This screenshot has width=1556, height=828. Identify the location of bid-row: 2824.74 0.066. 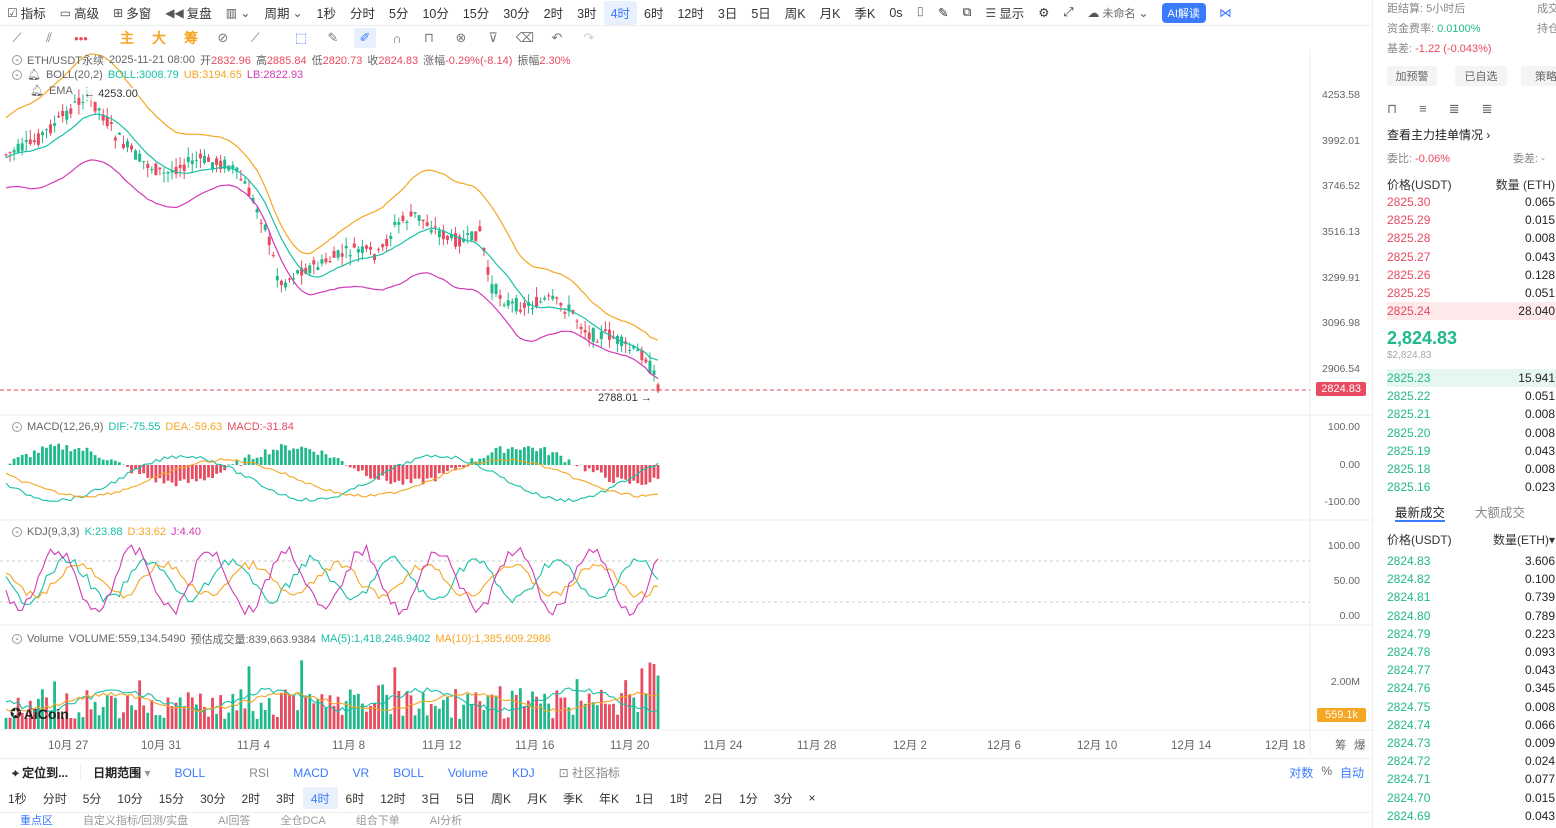
(1471, 725).